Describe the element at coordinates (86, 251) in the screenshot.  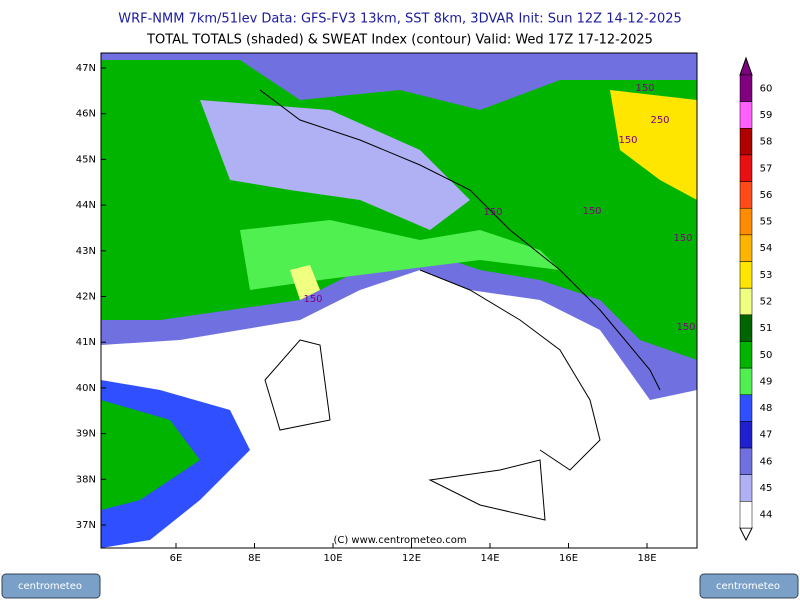
I see `lat-label: 43N` at that location.